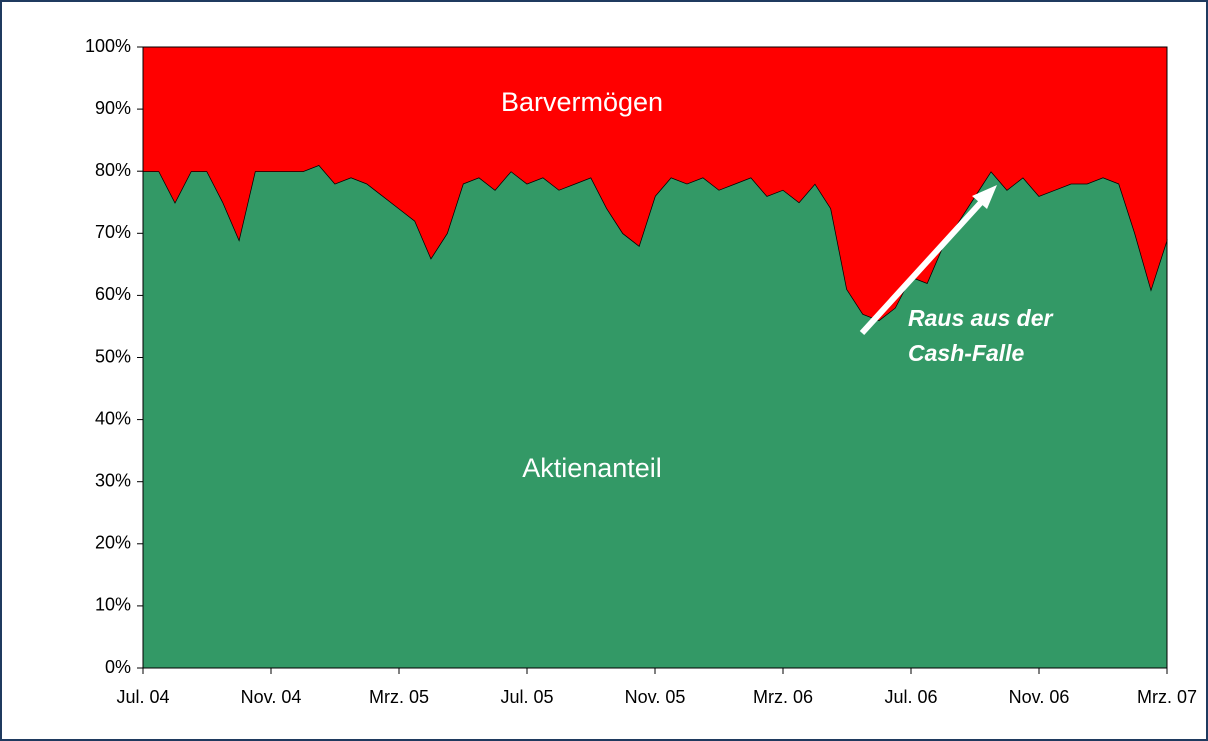 Image resolution: width=1208 pixels, height=741 pixels. I want to click on y-tick-label: 10%, so click(113, 605).